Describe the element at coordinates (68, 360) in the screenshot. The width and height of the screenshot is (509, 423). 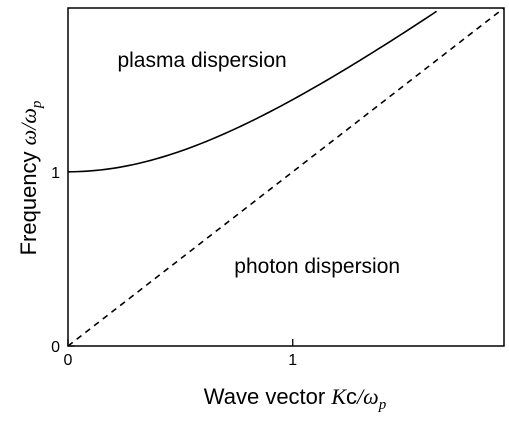
I see `x-tick-label-0: 0` at that location.